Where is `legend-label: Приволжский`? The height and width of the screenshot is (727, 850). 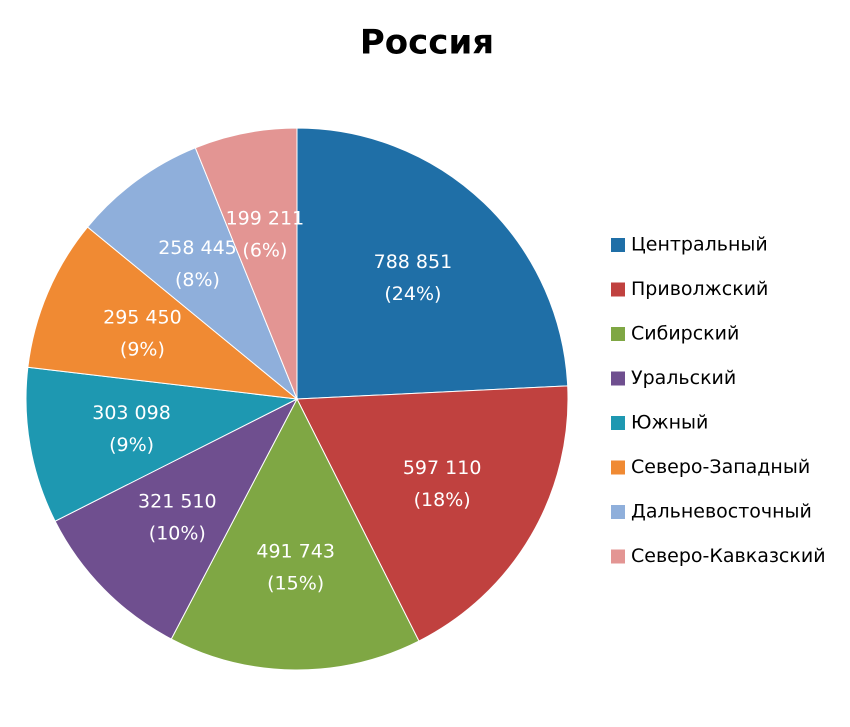 legend-label: Приволжский is located at coordinates (699, 289).